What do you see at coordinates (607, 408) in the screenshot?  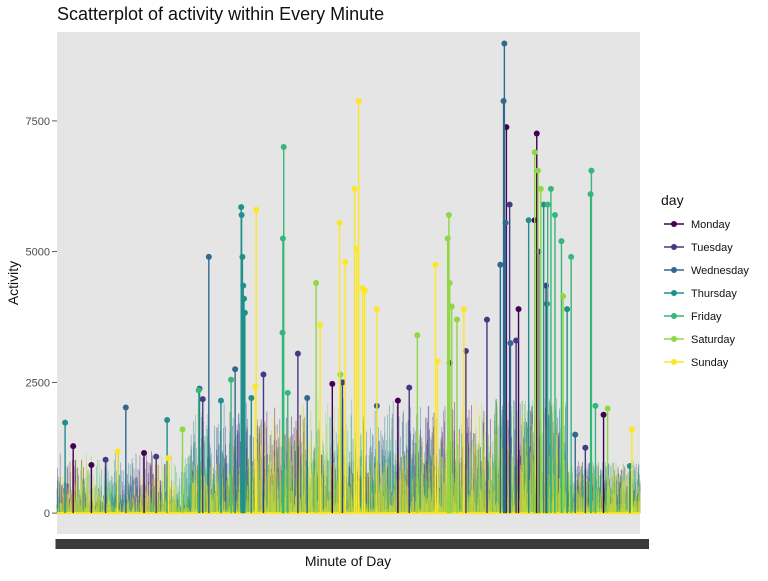 I see `data-point-saturday: Saturday: 2000` at bounding box center [607, 408].